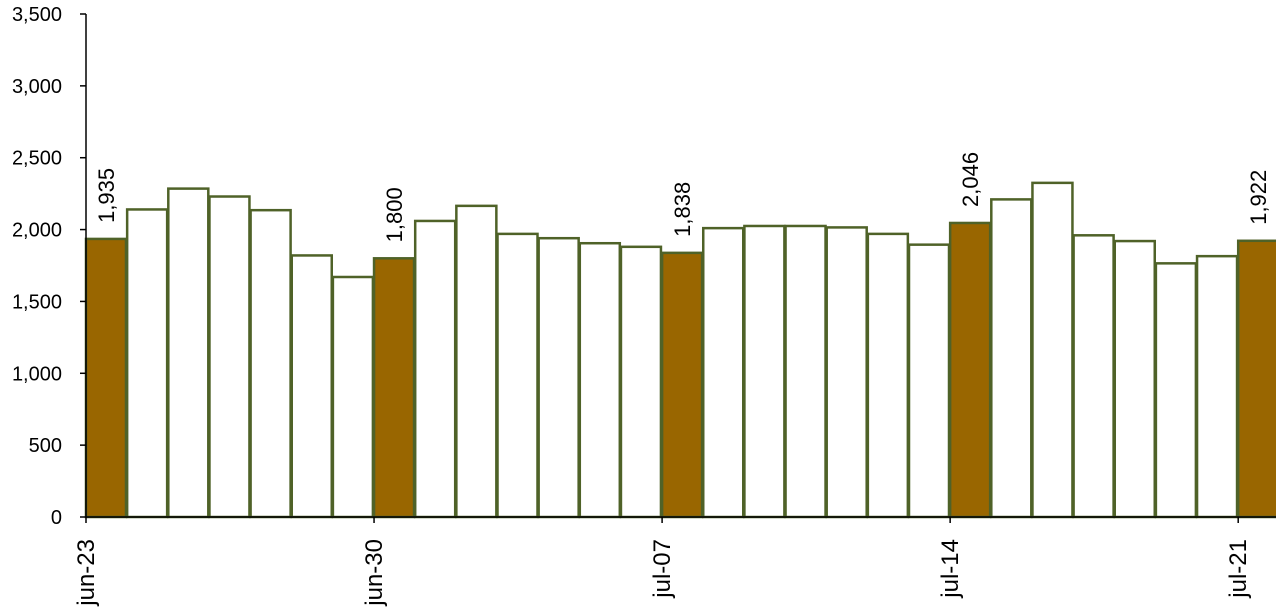 The image size is (1276, 608). I want to click on x-tick-label-jun-23: jun-23, so click(86, 573).